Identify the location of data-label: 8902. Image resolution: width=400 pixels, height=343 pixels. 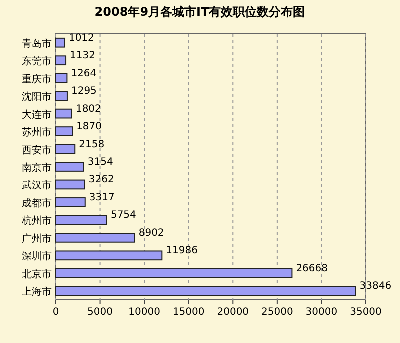
(151, 233).